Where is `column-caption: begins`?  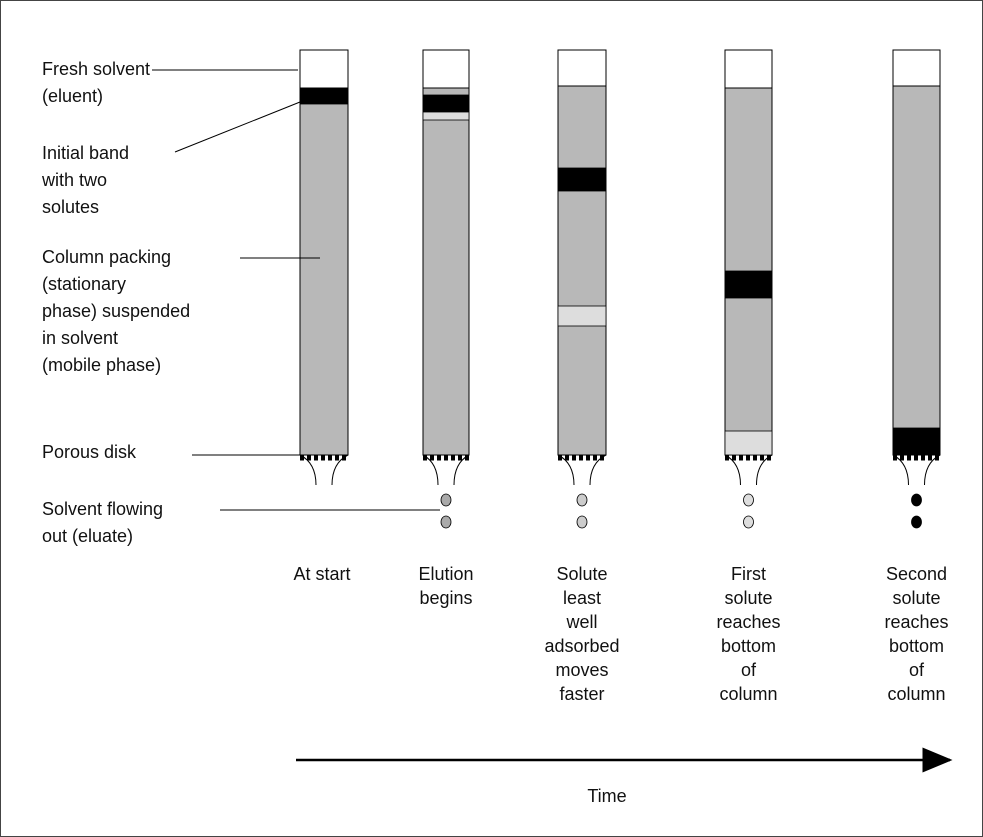
column-caption: begins is located at coordinates (445, 598).